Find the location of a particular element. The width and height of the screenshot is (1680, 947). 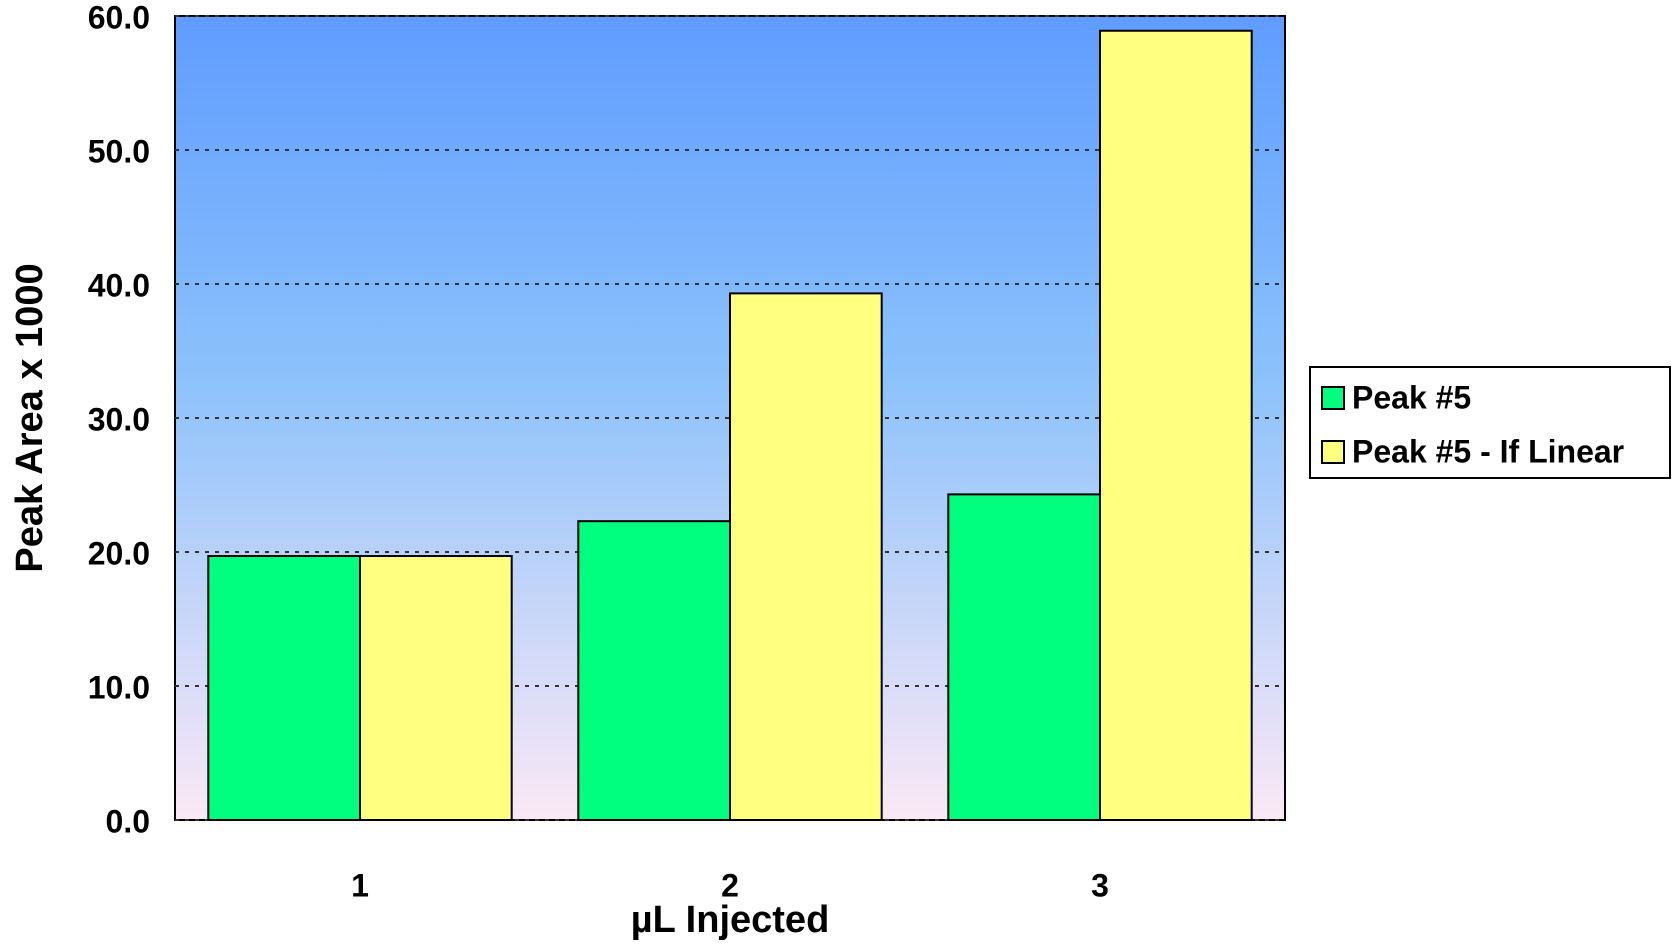

legend-label: Peak #5 - If Linear is located at coordinates (1488, 451).